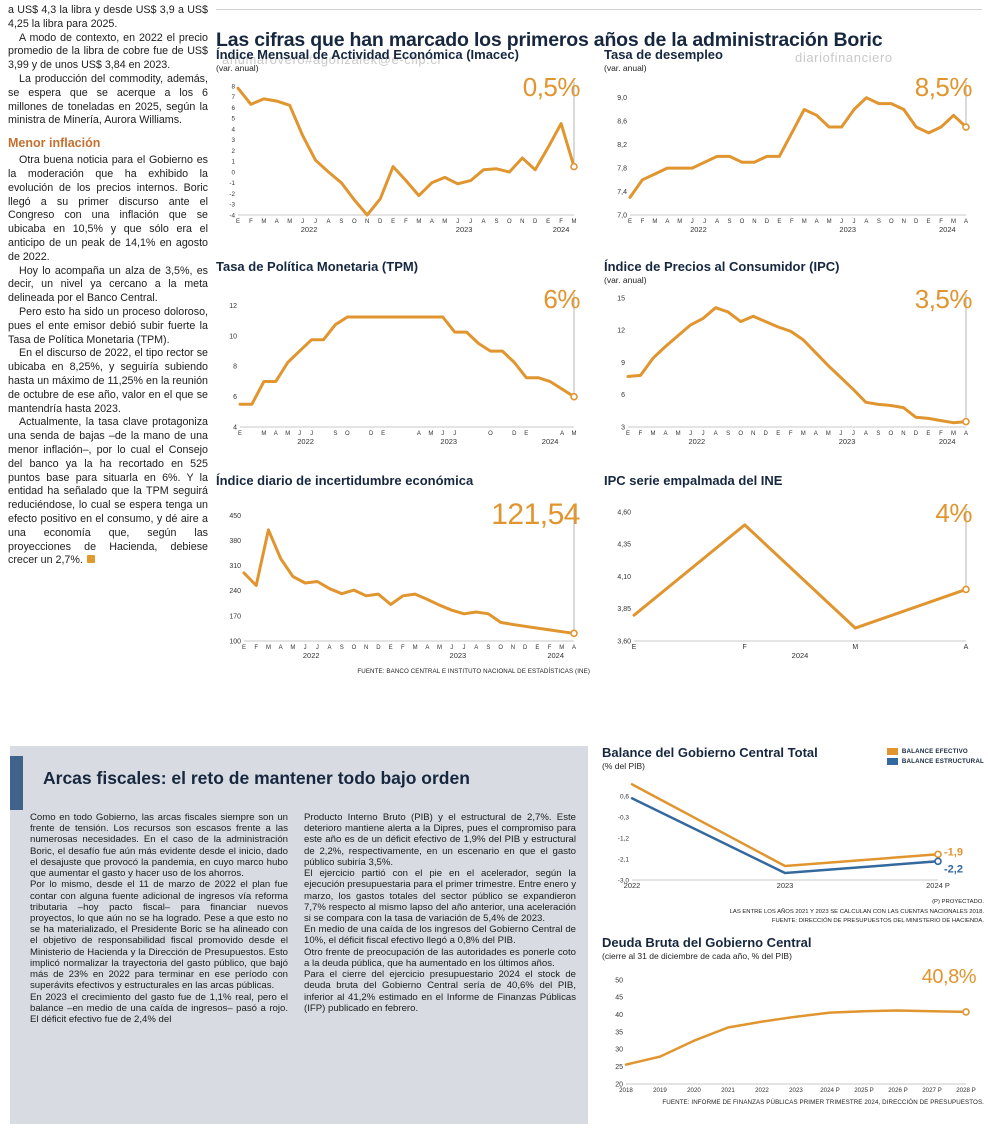 The image size is (988, 1133). What do you see at coordinates (624, 817) in the screenshot?
I see `svg-text: -0,3` at bounding box center [624, 817].